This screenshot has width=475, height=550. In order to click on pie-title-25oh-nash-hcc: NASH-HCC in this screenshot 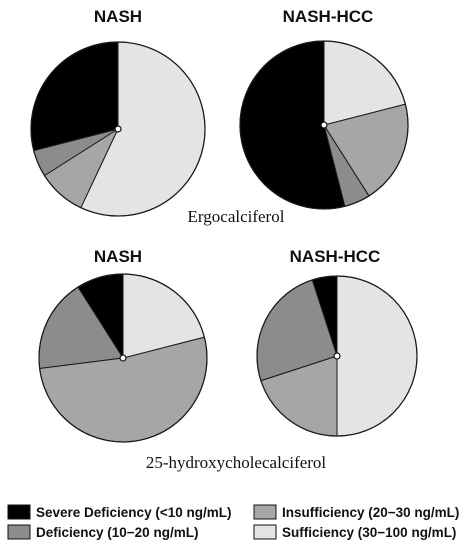, I will do `click(335, 256)`.